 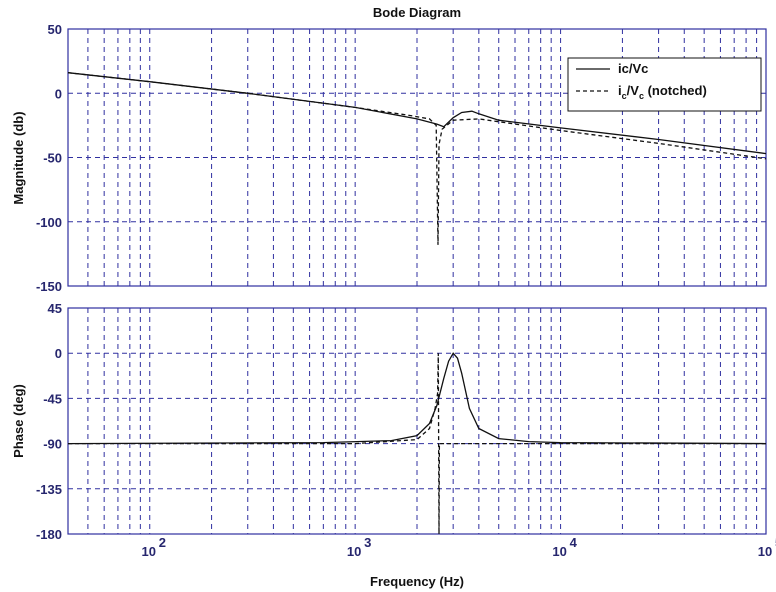 I want to click on legend-label: ic/Vc, so click(x=633, y=68).